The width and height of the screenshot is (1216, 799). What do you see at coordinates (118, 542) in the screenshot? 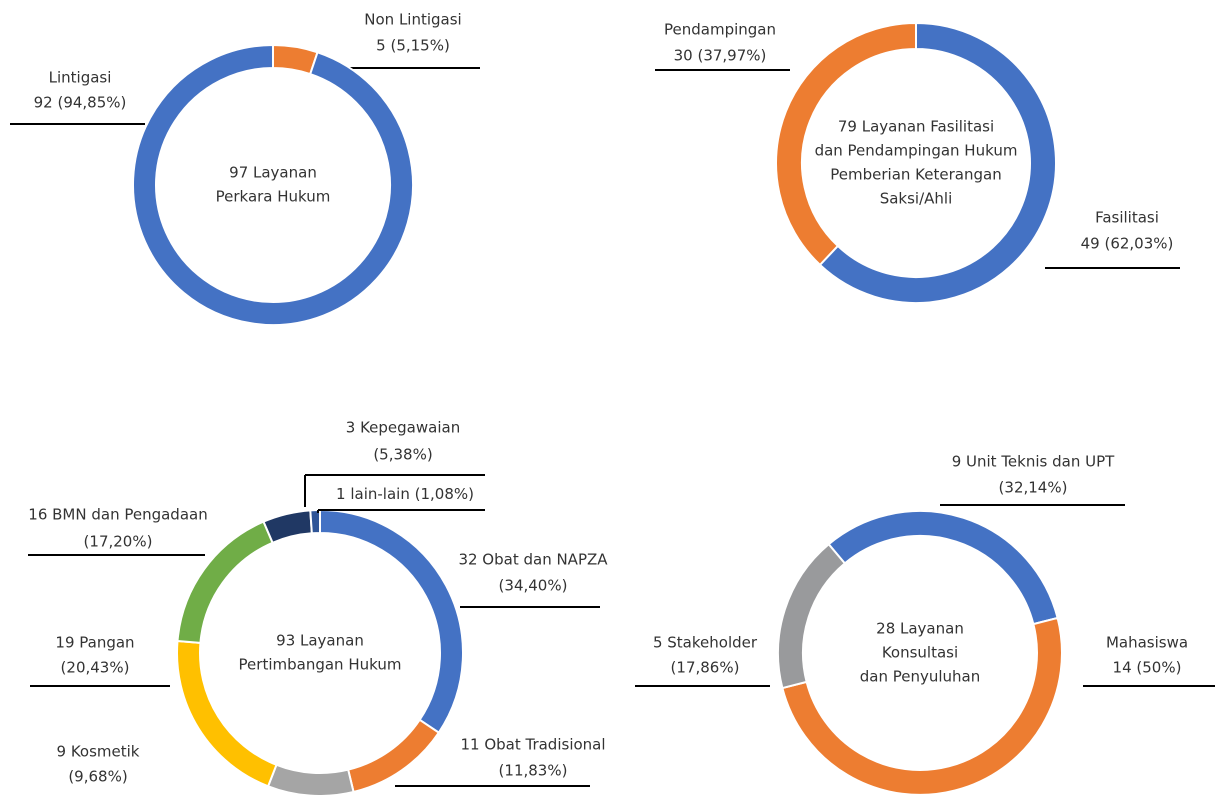
I see `value-label: (17,20%)` at bounding box center [118, 542].